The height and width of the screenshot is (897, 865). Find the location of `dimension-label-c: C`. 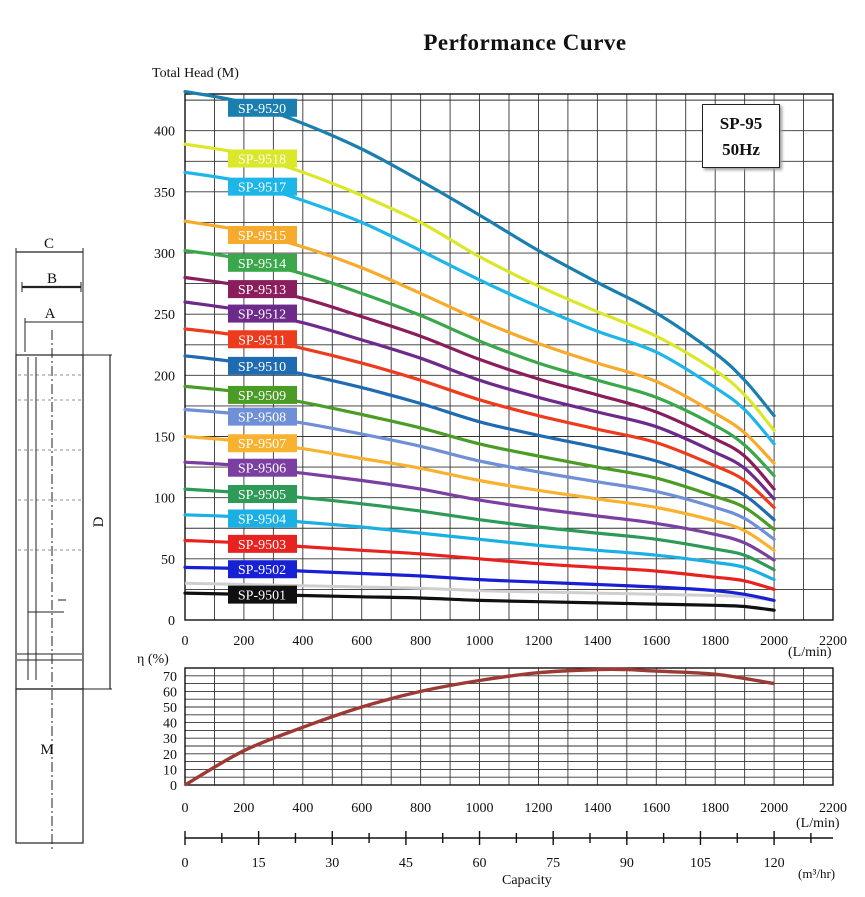

dimension-label-c: C is located at coordinates (49, 244).